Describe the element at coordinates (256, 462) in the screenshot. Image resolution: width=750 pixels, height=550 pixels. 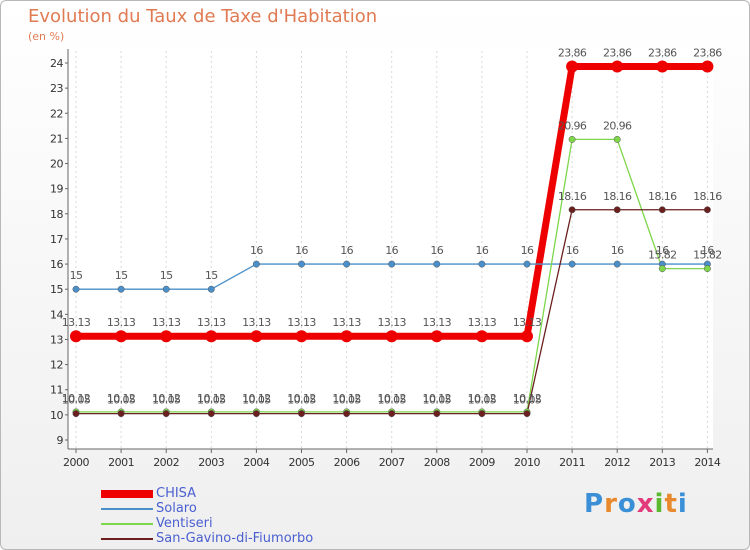
I see `x-tick-label: 2004` at that location.